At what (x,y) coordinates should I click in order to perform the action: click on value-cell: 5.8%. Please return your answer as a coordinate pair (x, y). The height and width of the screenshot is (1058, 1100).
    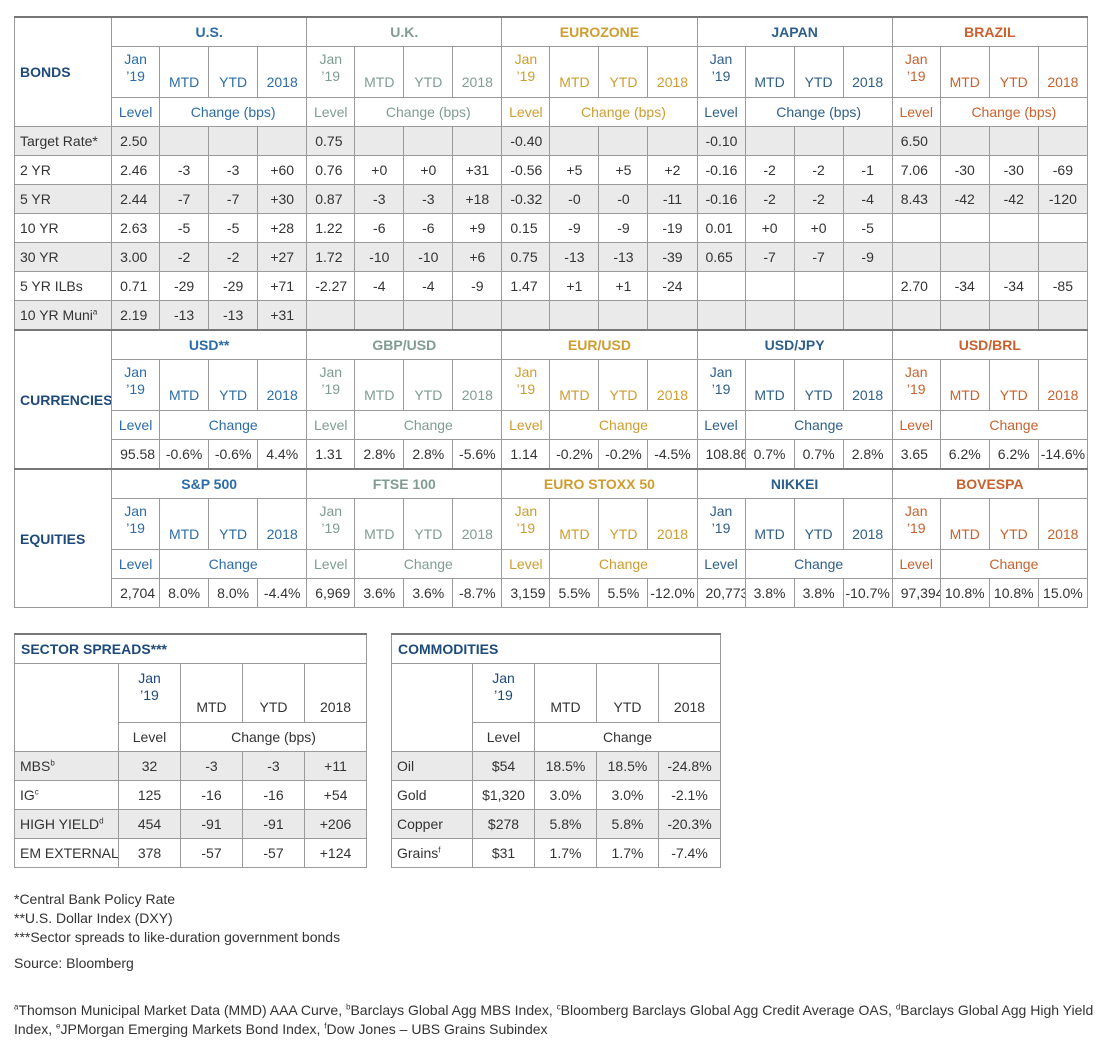
    Looking at the image, I should click on (565, 824).